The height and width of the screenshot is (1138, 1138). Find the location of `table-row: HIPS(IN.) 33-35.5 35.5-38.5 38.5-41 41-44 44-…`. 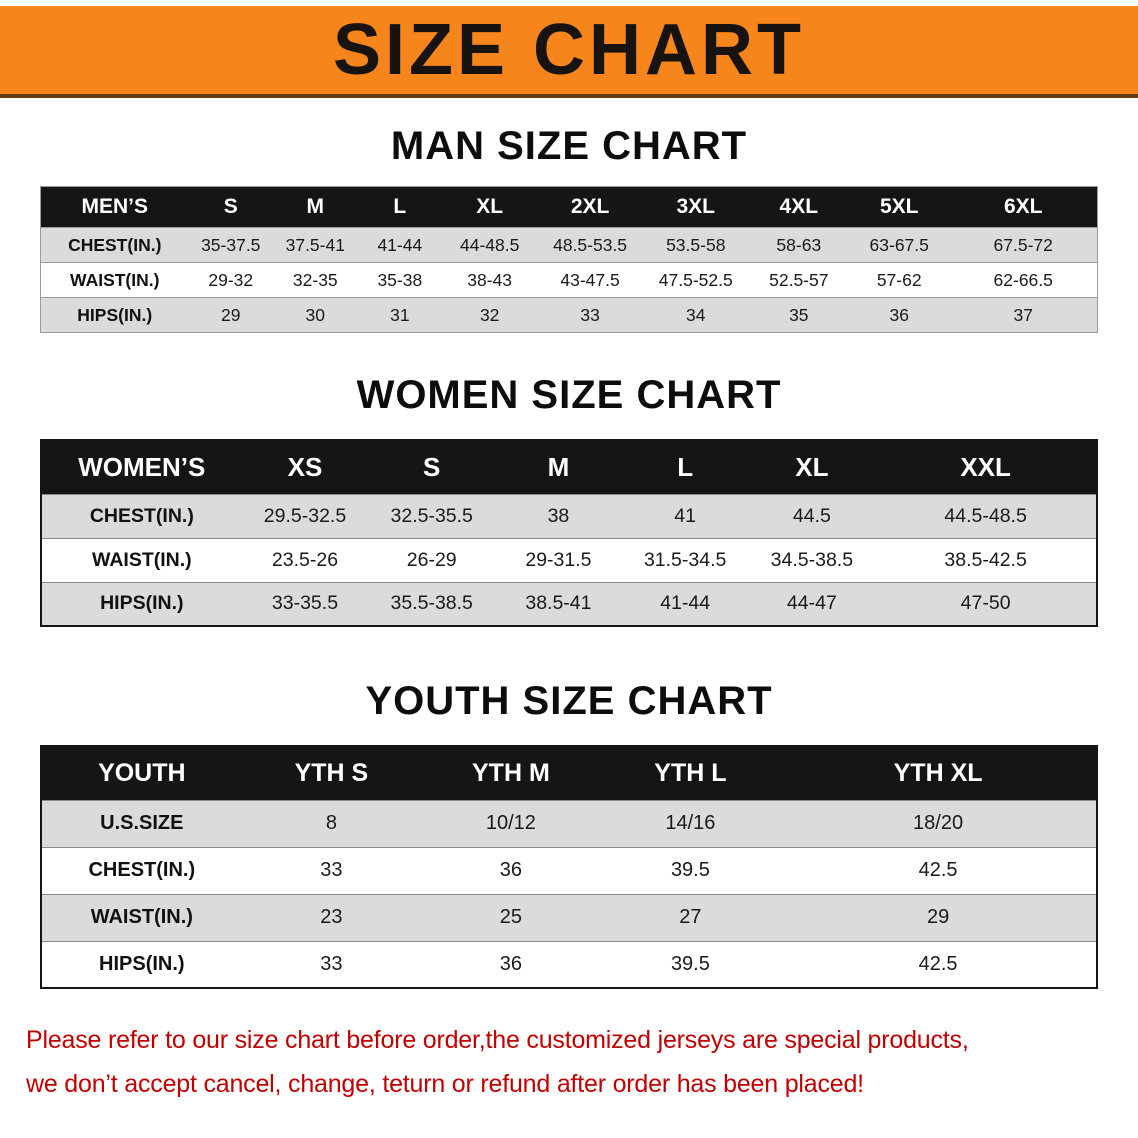

table-row: HIPS(IN.) 33-35.5 35.5-38.5 38.5-41 41-44 44-… is located at coordinates (569, 604).